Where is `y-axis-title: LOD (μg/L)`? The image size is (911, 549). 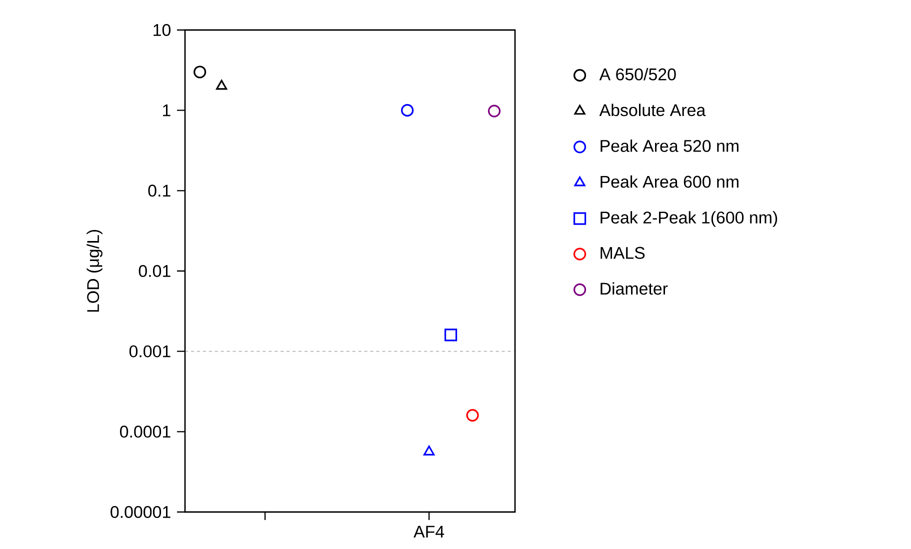 y-axis-title: LOD (μg/L) is located at coordinates (94, 271).